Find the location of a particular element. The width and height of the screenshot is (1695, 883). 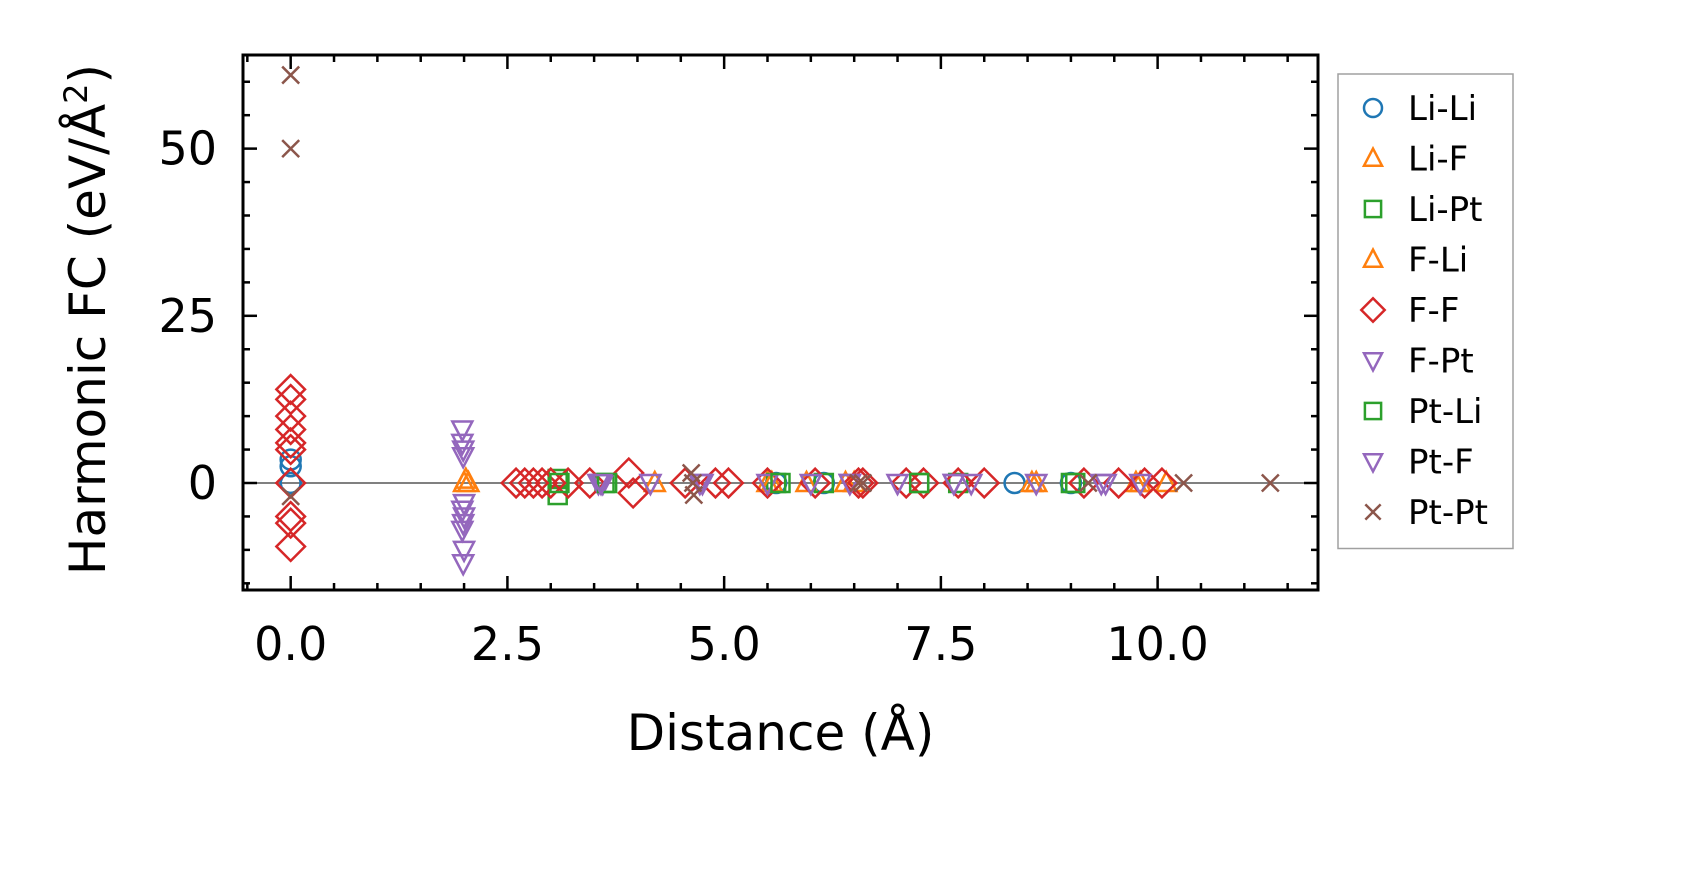

legend-item: Pt-F is located at coordinates (1417, 463).